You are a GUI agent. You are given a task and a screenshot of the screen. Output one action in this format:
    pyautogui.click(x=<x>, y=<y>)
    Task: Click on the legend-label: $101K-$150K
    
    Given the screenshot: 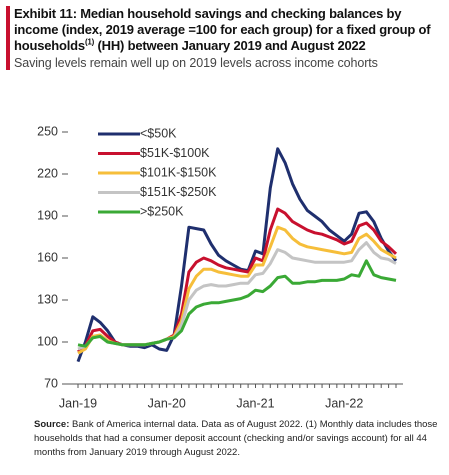 What is the action you would take?
    pyautogui.click(x=178, y=172)
    